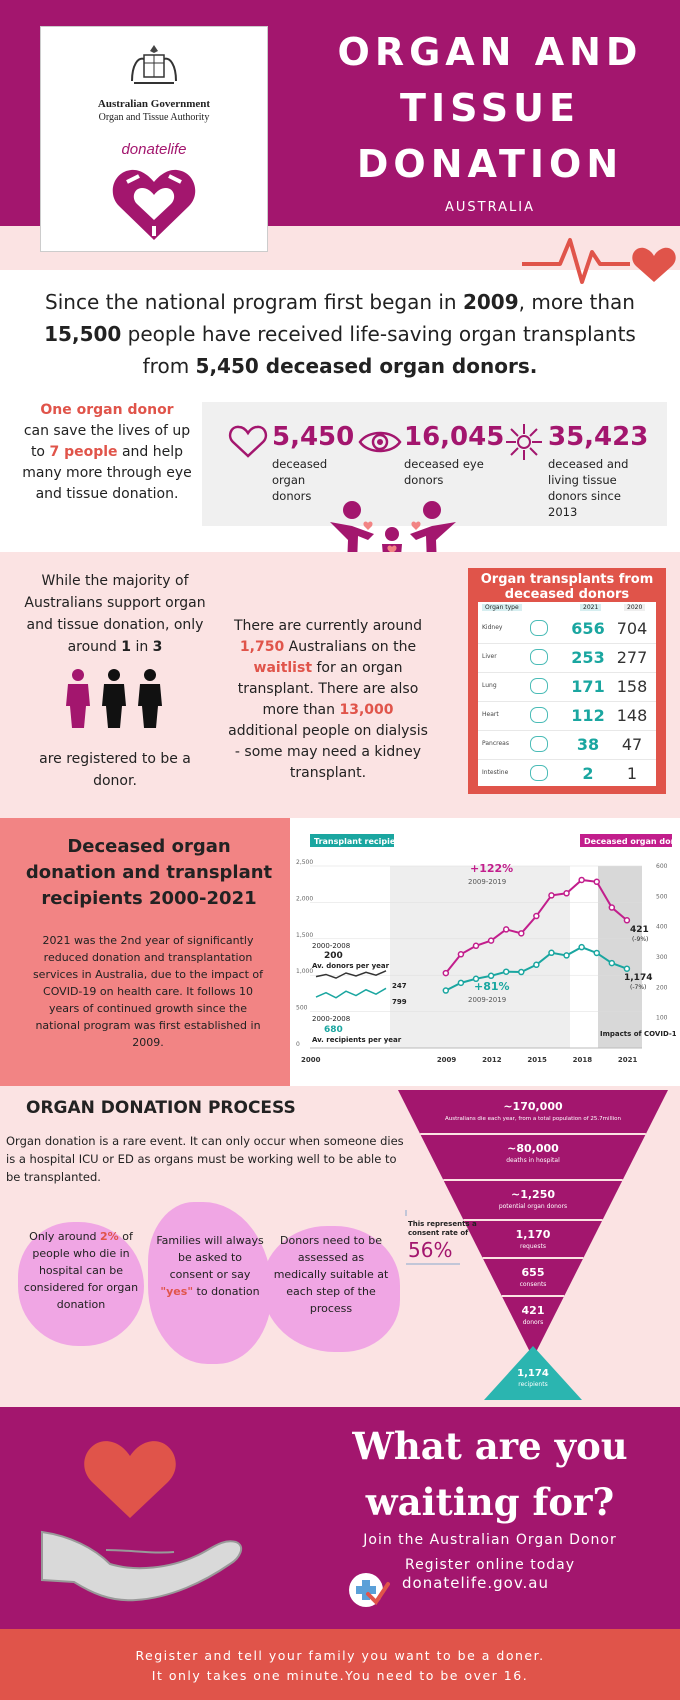  I want to click on table-cell-2021: 112, so click(588, 715).